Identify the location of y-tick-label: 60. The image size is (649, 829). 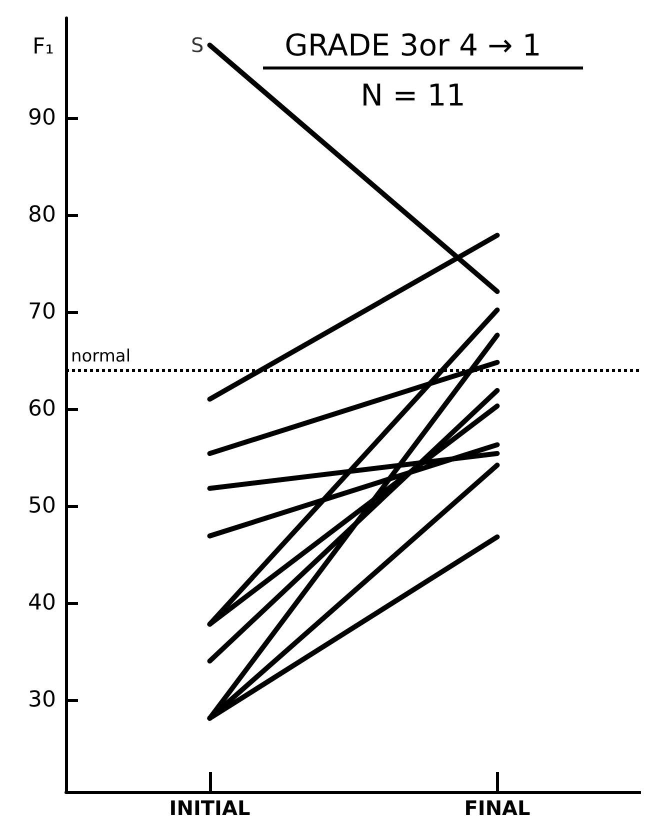
(42, 409).